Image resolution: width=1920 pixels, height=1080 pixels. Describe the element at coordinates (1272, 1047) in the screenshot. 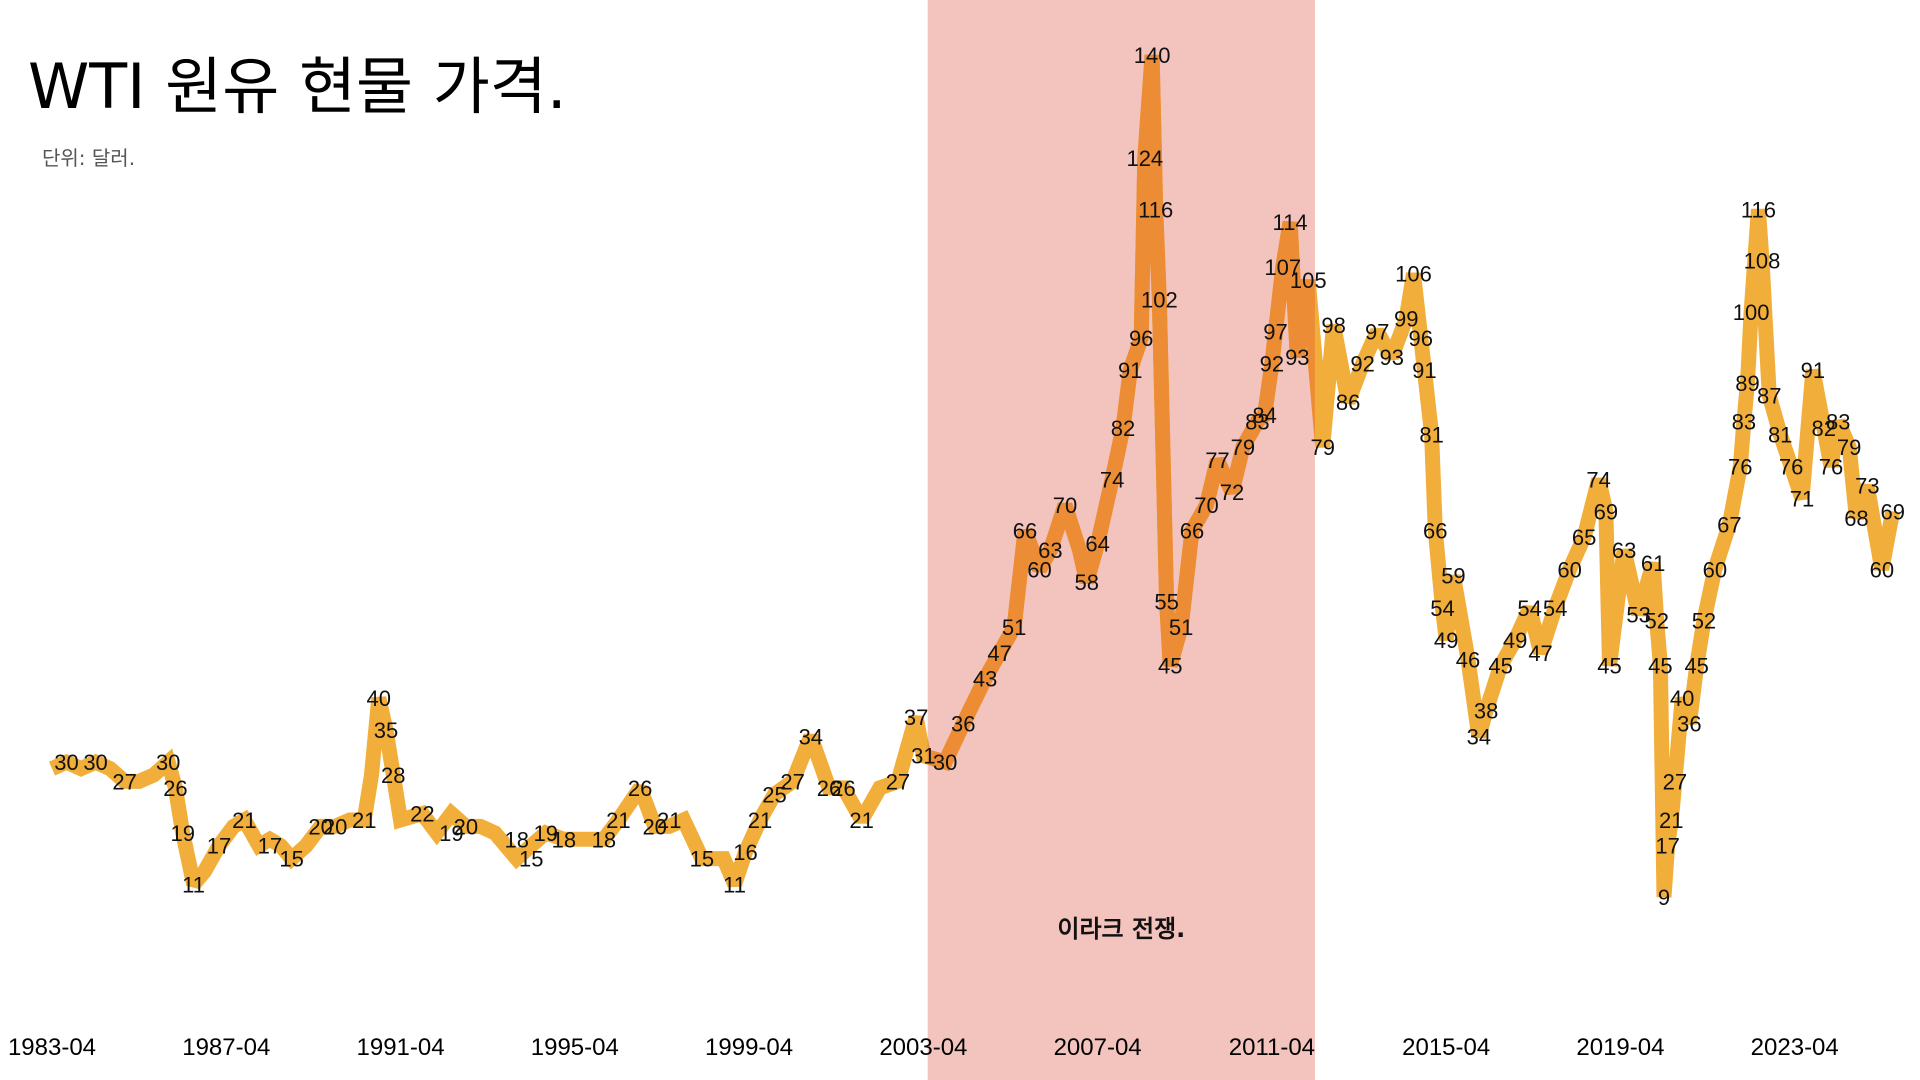

I see `x-tick-label: 2011-04` at that location.